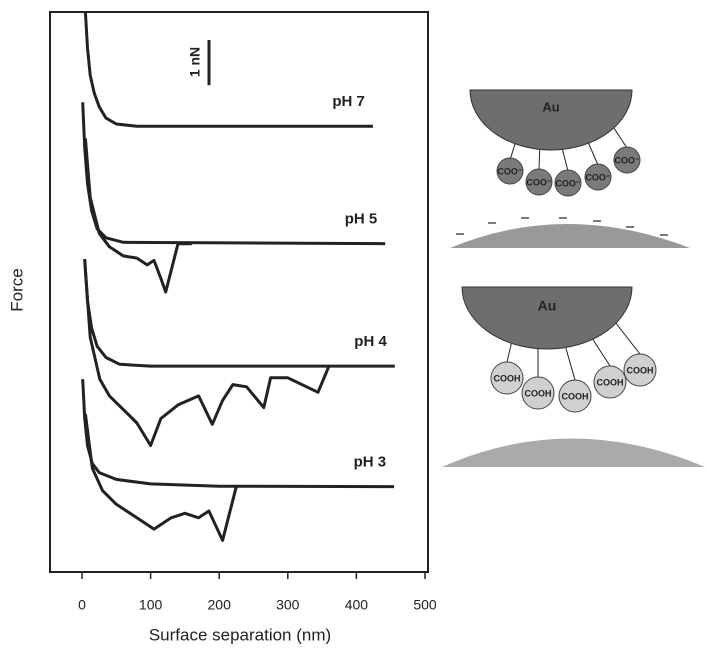 The height and width of the screenshot is (649, 707). Describe the element at coordinates (220, 605) in the screenshot. I see `x-tick-label: 200` at that location.